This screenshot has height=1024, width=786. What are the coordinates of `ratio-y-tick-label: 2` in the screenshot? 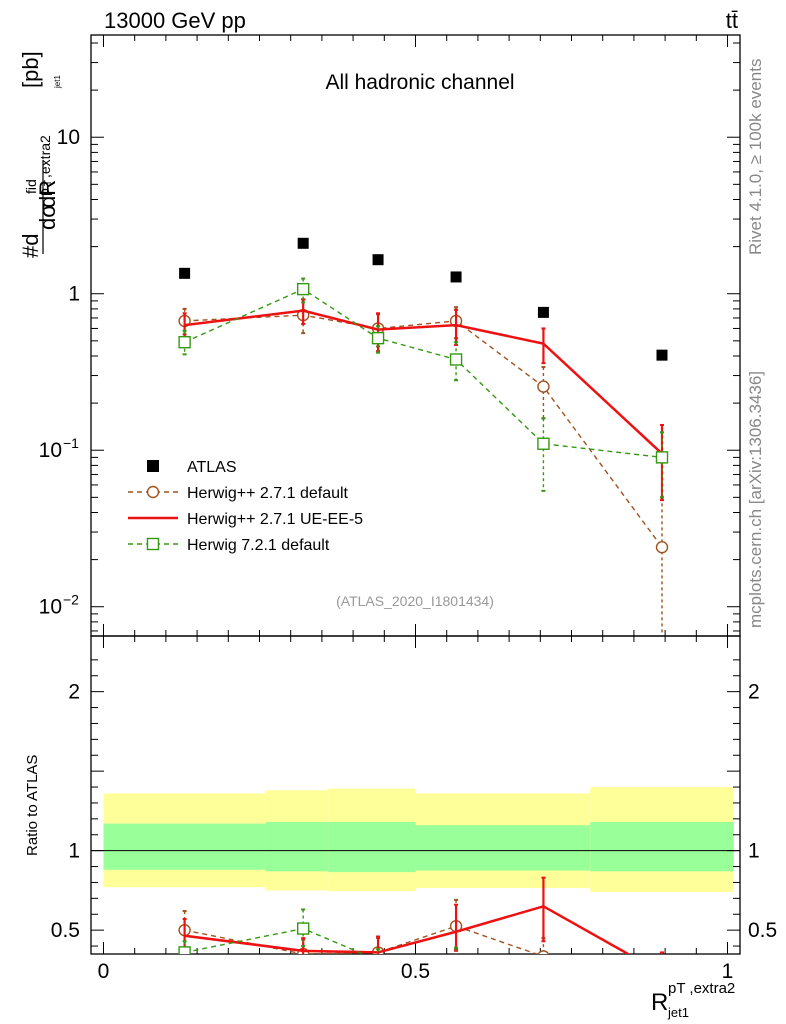 It's located at (74, 692).